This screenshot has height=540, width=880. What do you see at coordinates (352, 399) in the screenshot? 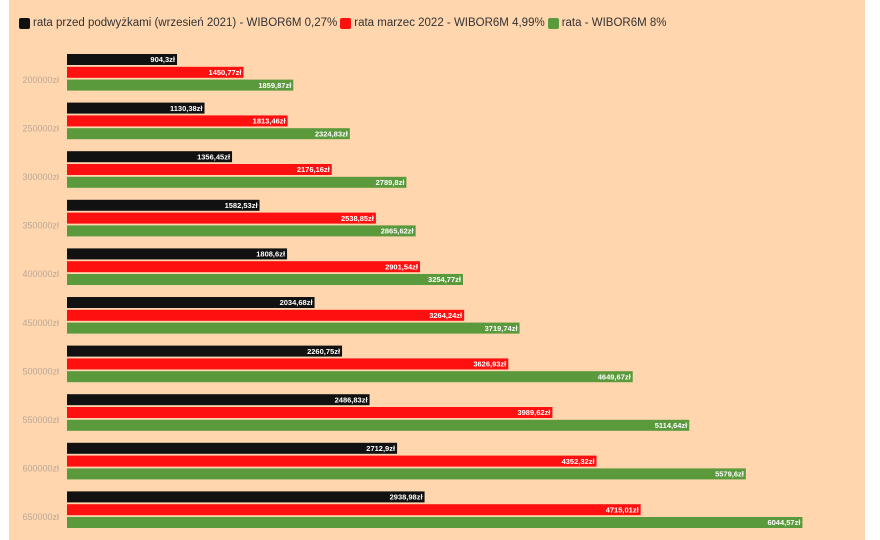
I see `bar-value-label: 2486,83zł` at bounding box center [352, 399].